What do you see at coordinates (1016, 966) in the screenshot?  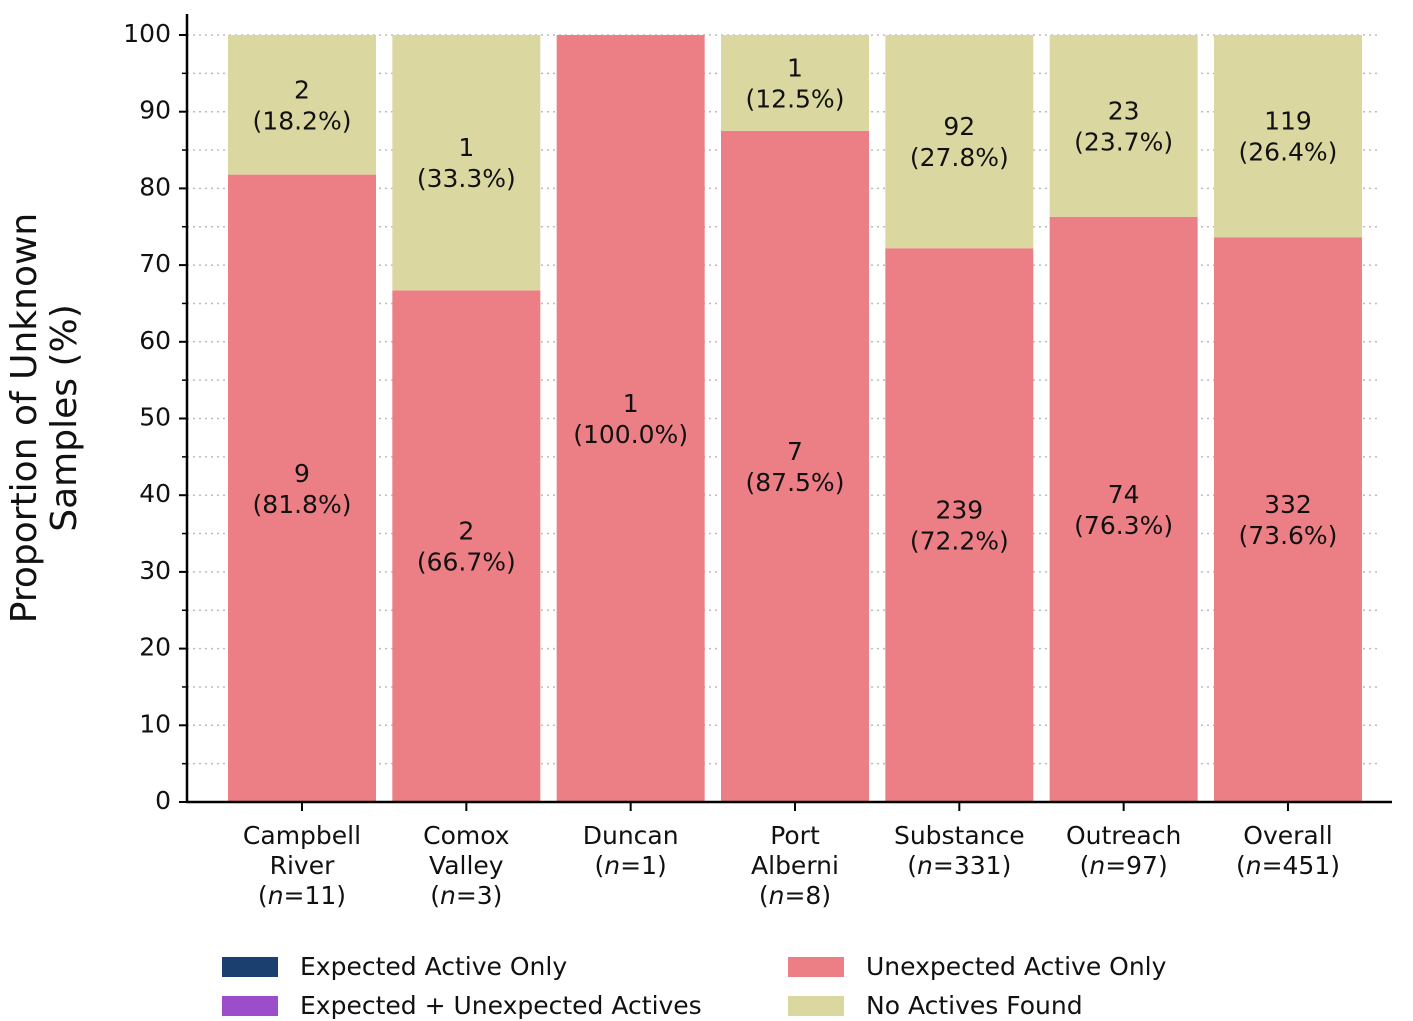 I see `legend-label: Unexpected Active Only` at bounding box center [1016, 966].